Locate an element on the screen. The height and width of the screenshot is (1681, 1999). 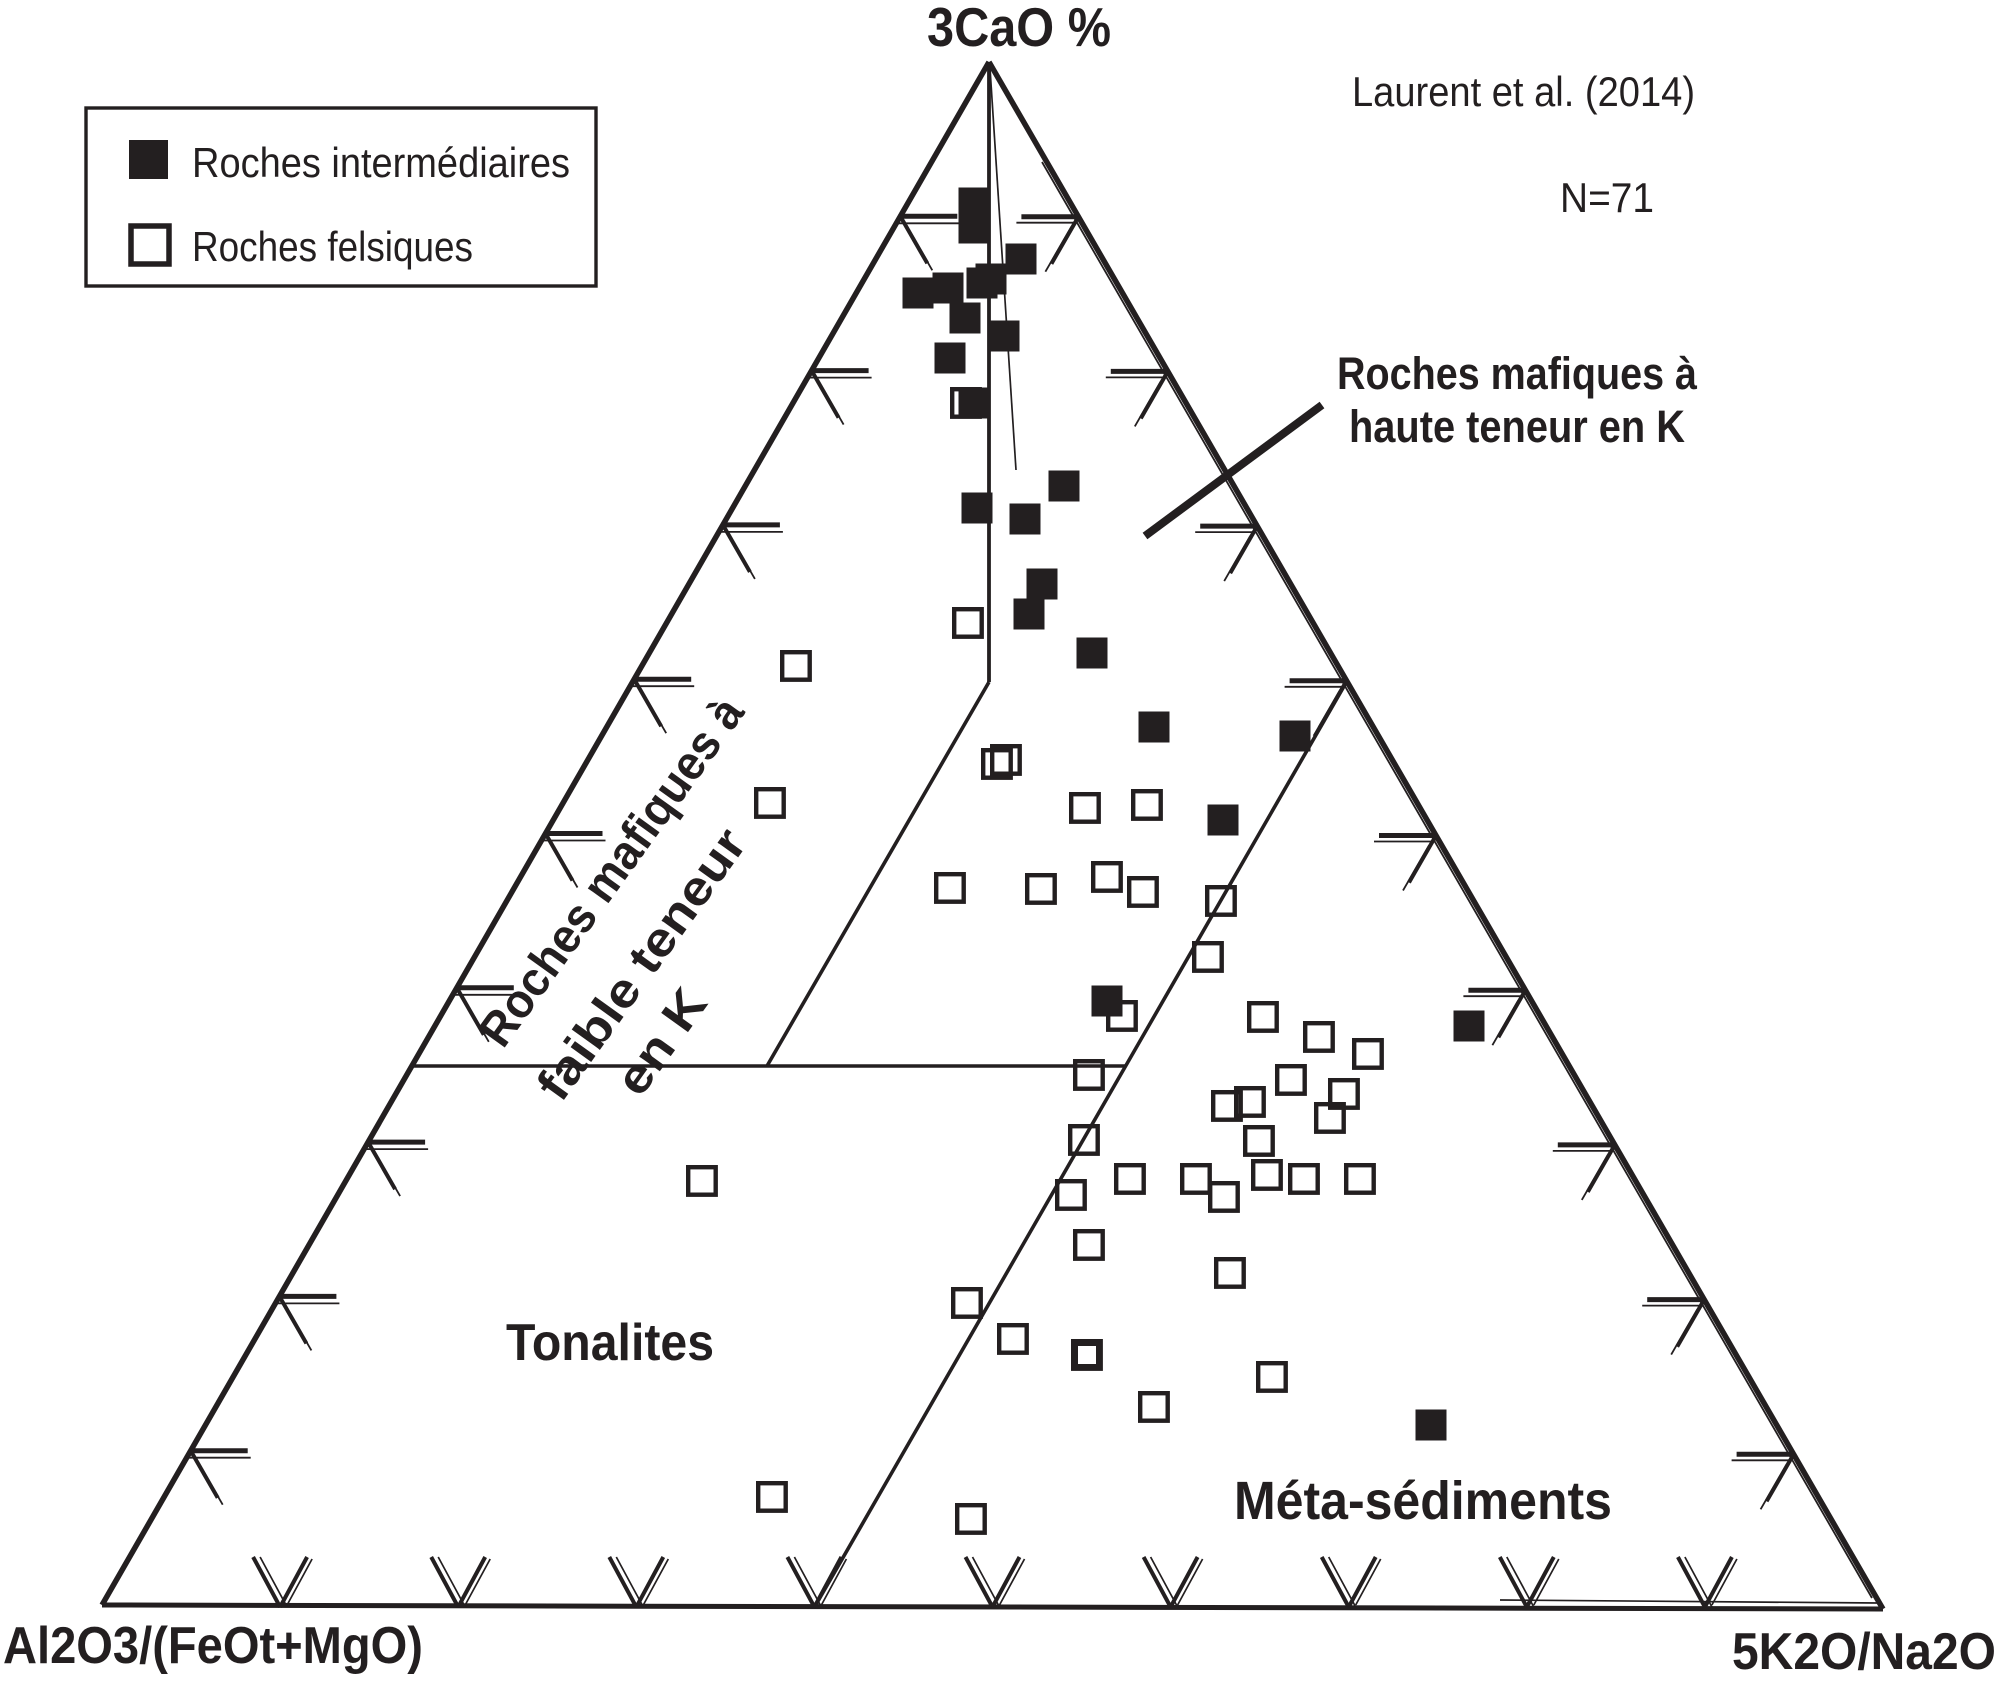
svg-text: Tonalites is located at coordinates (610, 1343).